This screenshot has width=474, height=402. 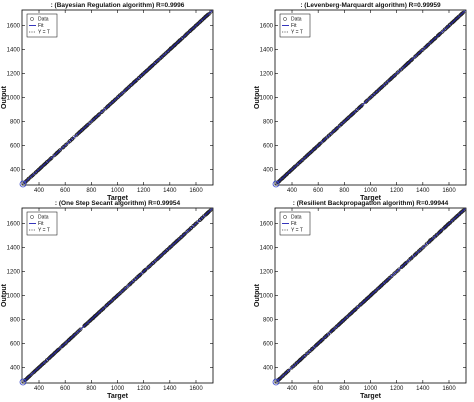 What do you see at coordinates (4, 97) in the screenshot?
I see `y-axis-label: Output` at bounding box center [4, 97].